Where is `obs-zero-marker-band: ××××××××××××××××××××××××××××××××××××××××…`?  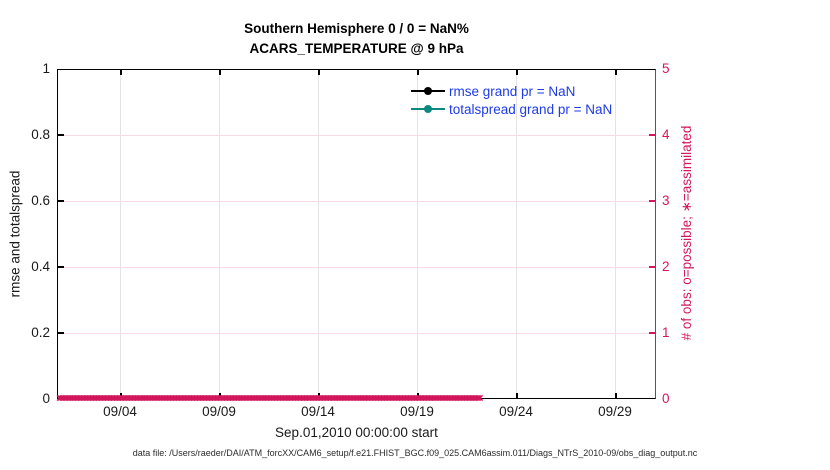 obs-zero-marker-band: ××××××××××××××××××××××××××××××××××××××××… is located at coordinates (270, 398).